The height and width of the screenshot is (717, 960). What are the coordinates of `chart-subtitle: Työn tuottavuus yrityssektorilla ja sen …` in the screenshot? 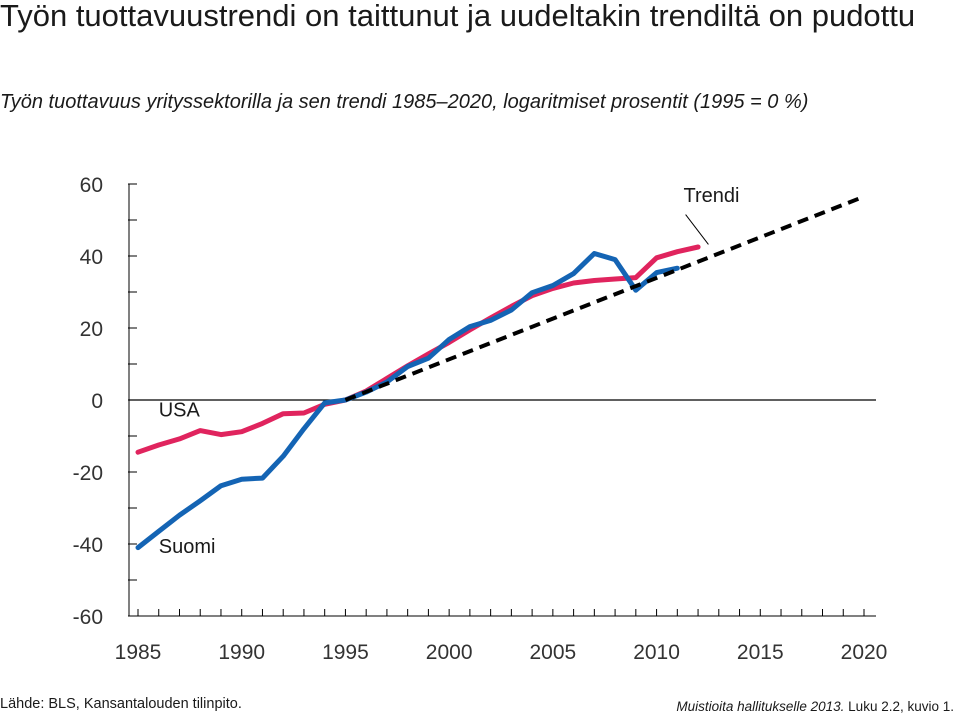 It's located at (404, 102).